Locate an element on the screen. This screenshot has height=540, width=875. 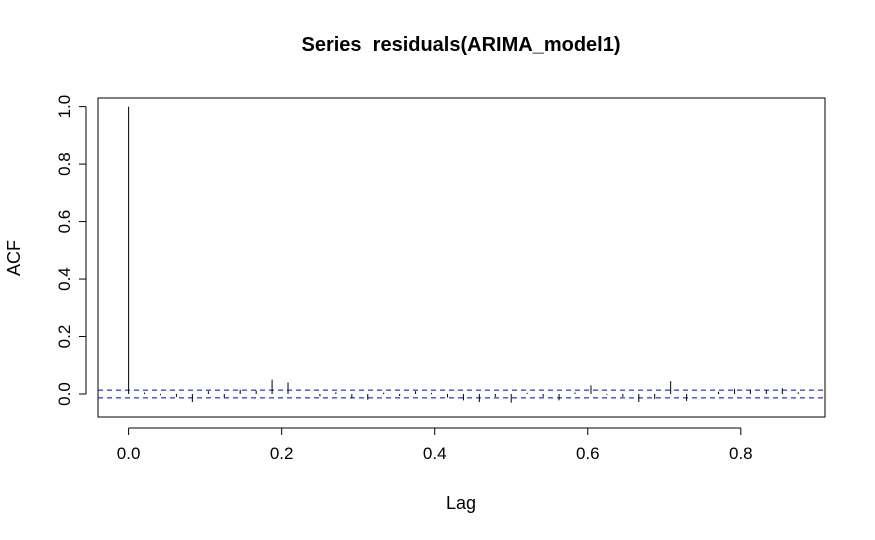
y-tick-label: 0.8 is located at coordinates (64, 164).